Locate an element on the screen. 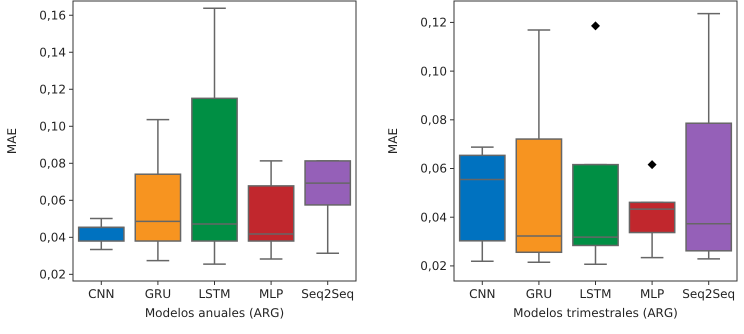  x-axis-title: Modelos anuales (ARG) is located at coordinates (214, 313).